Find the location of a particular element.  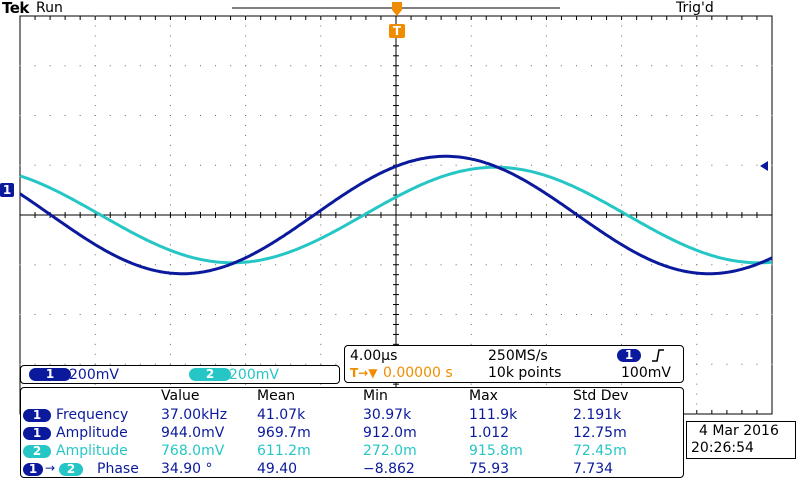

col-header-value: Value is located at coordinates (180, 396).